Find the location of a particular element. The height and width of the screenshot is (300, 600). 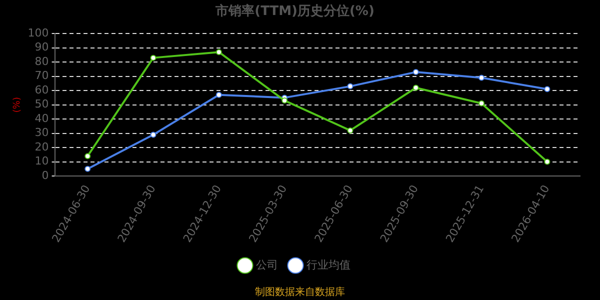

text: 制图数据来自数据库 is located at coordinates (300, 292).